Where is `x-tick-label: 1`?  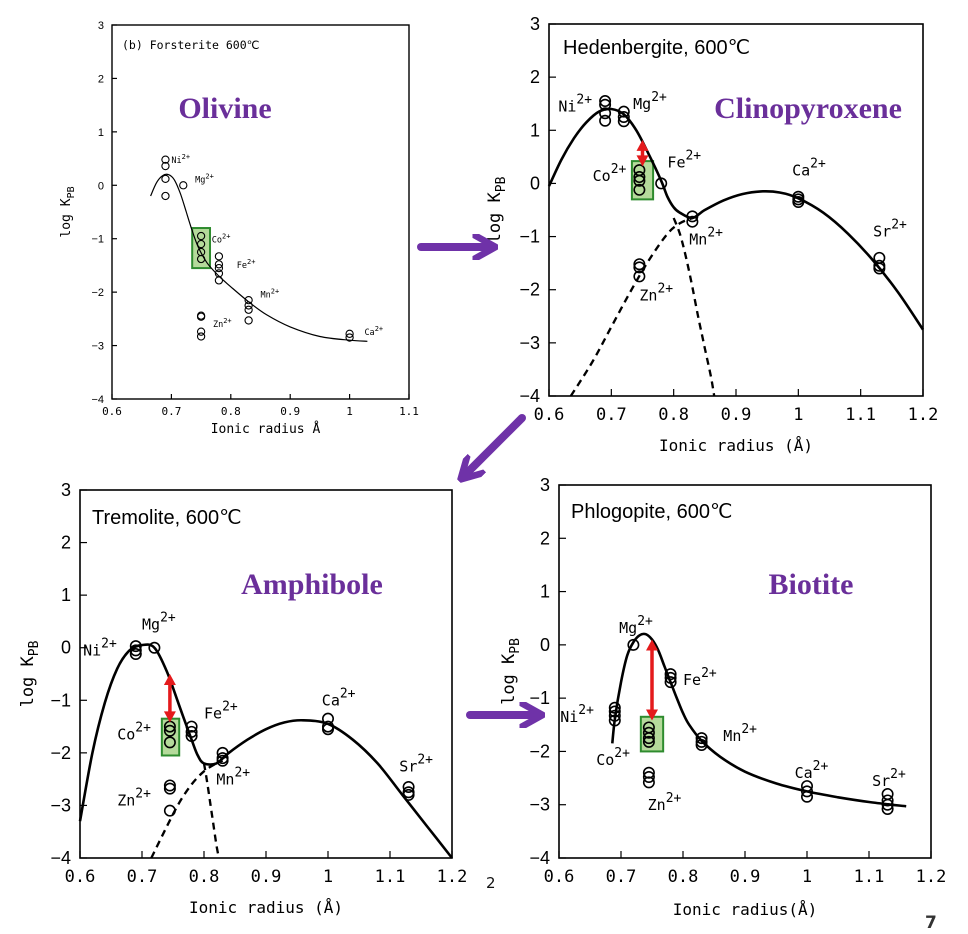 x-tick-label: 1 is located at coordinates (328, 877).